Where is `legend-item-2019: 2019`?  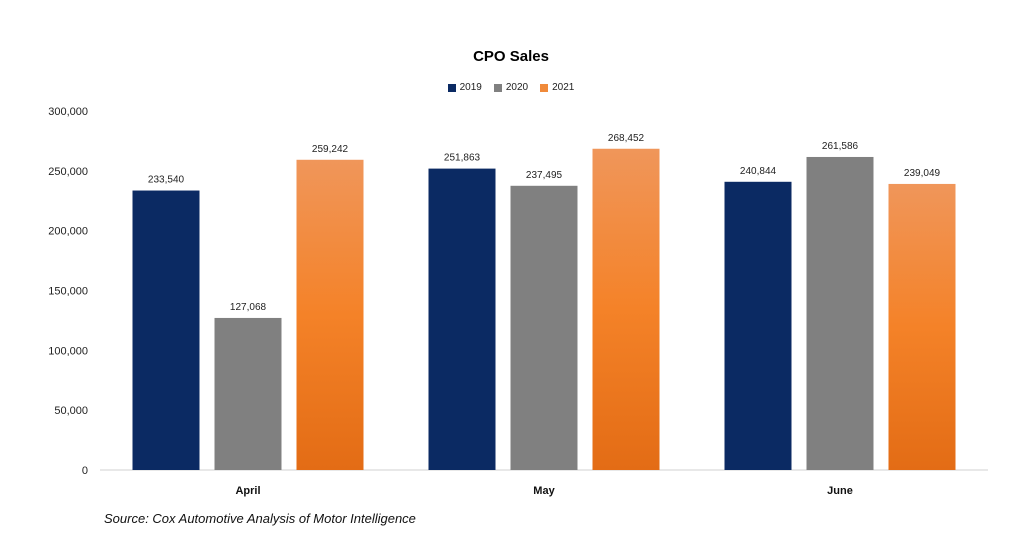
legend-item-2019: 2019 is located at coordinates (464, 87).